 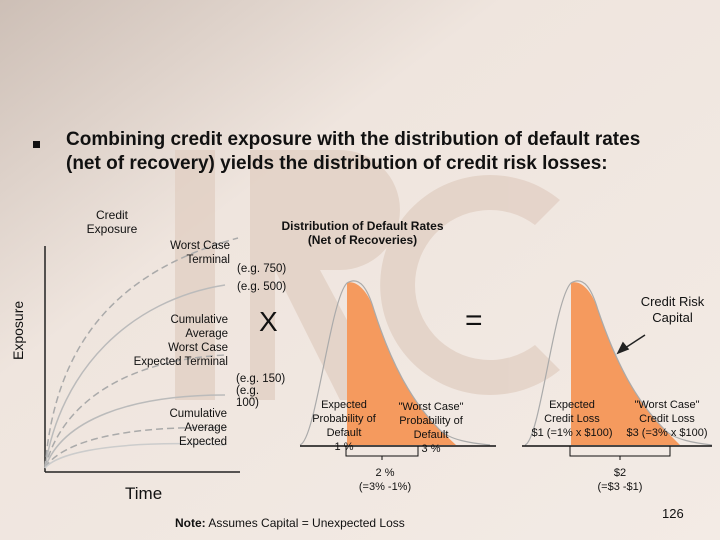 What do you see at coordinates (144, 493) in the screenshot?
I see `exposure-x-axis-label: Time` at bounding box center [144, 493].